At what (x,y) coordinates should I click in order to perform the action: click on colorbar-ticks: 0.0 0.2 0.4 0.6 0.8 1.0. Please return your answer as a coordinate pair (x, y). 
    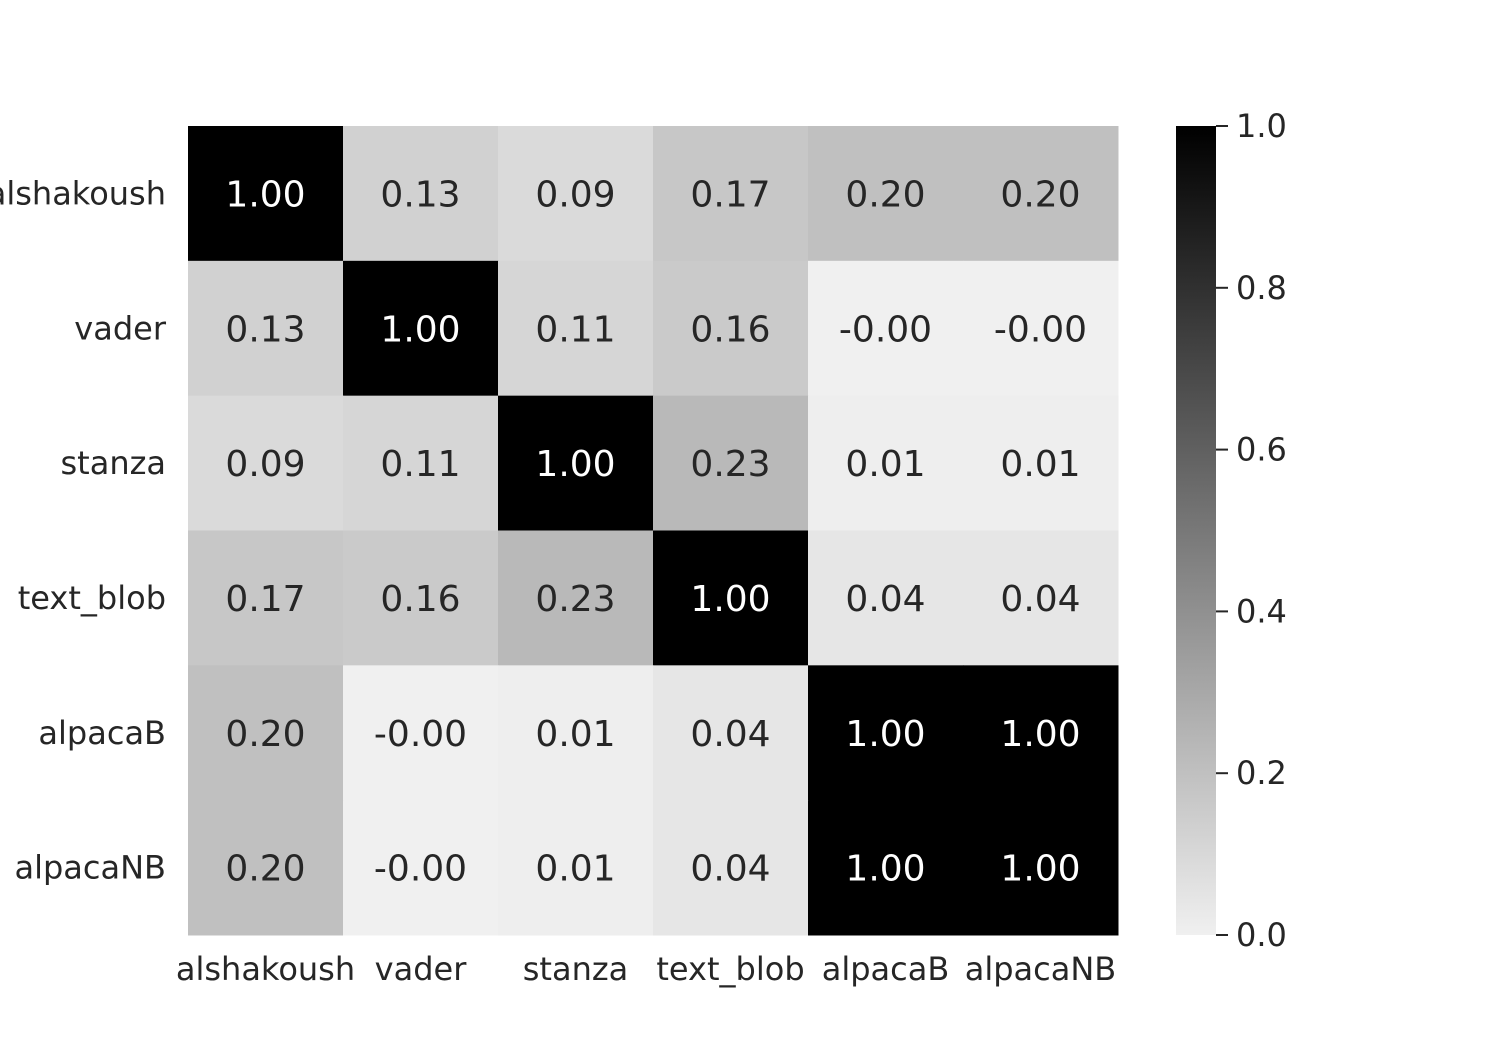
    Looking at the image, I should click on (1251, 530).